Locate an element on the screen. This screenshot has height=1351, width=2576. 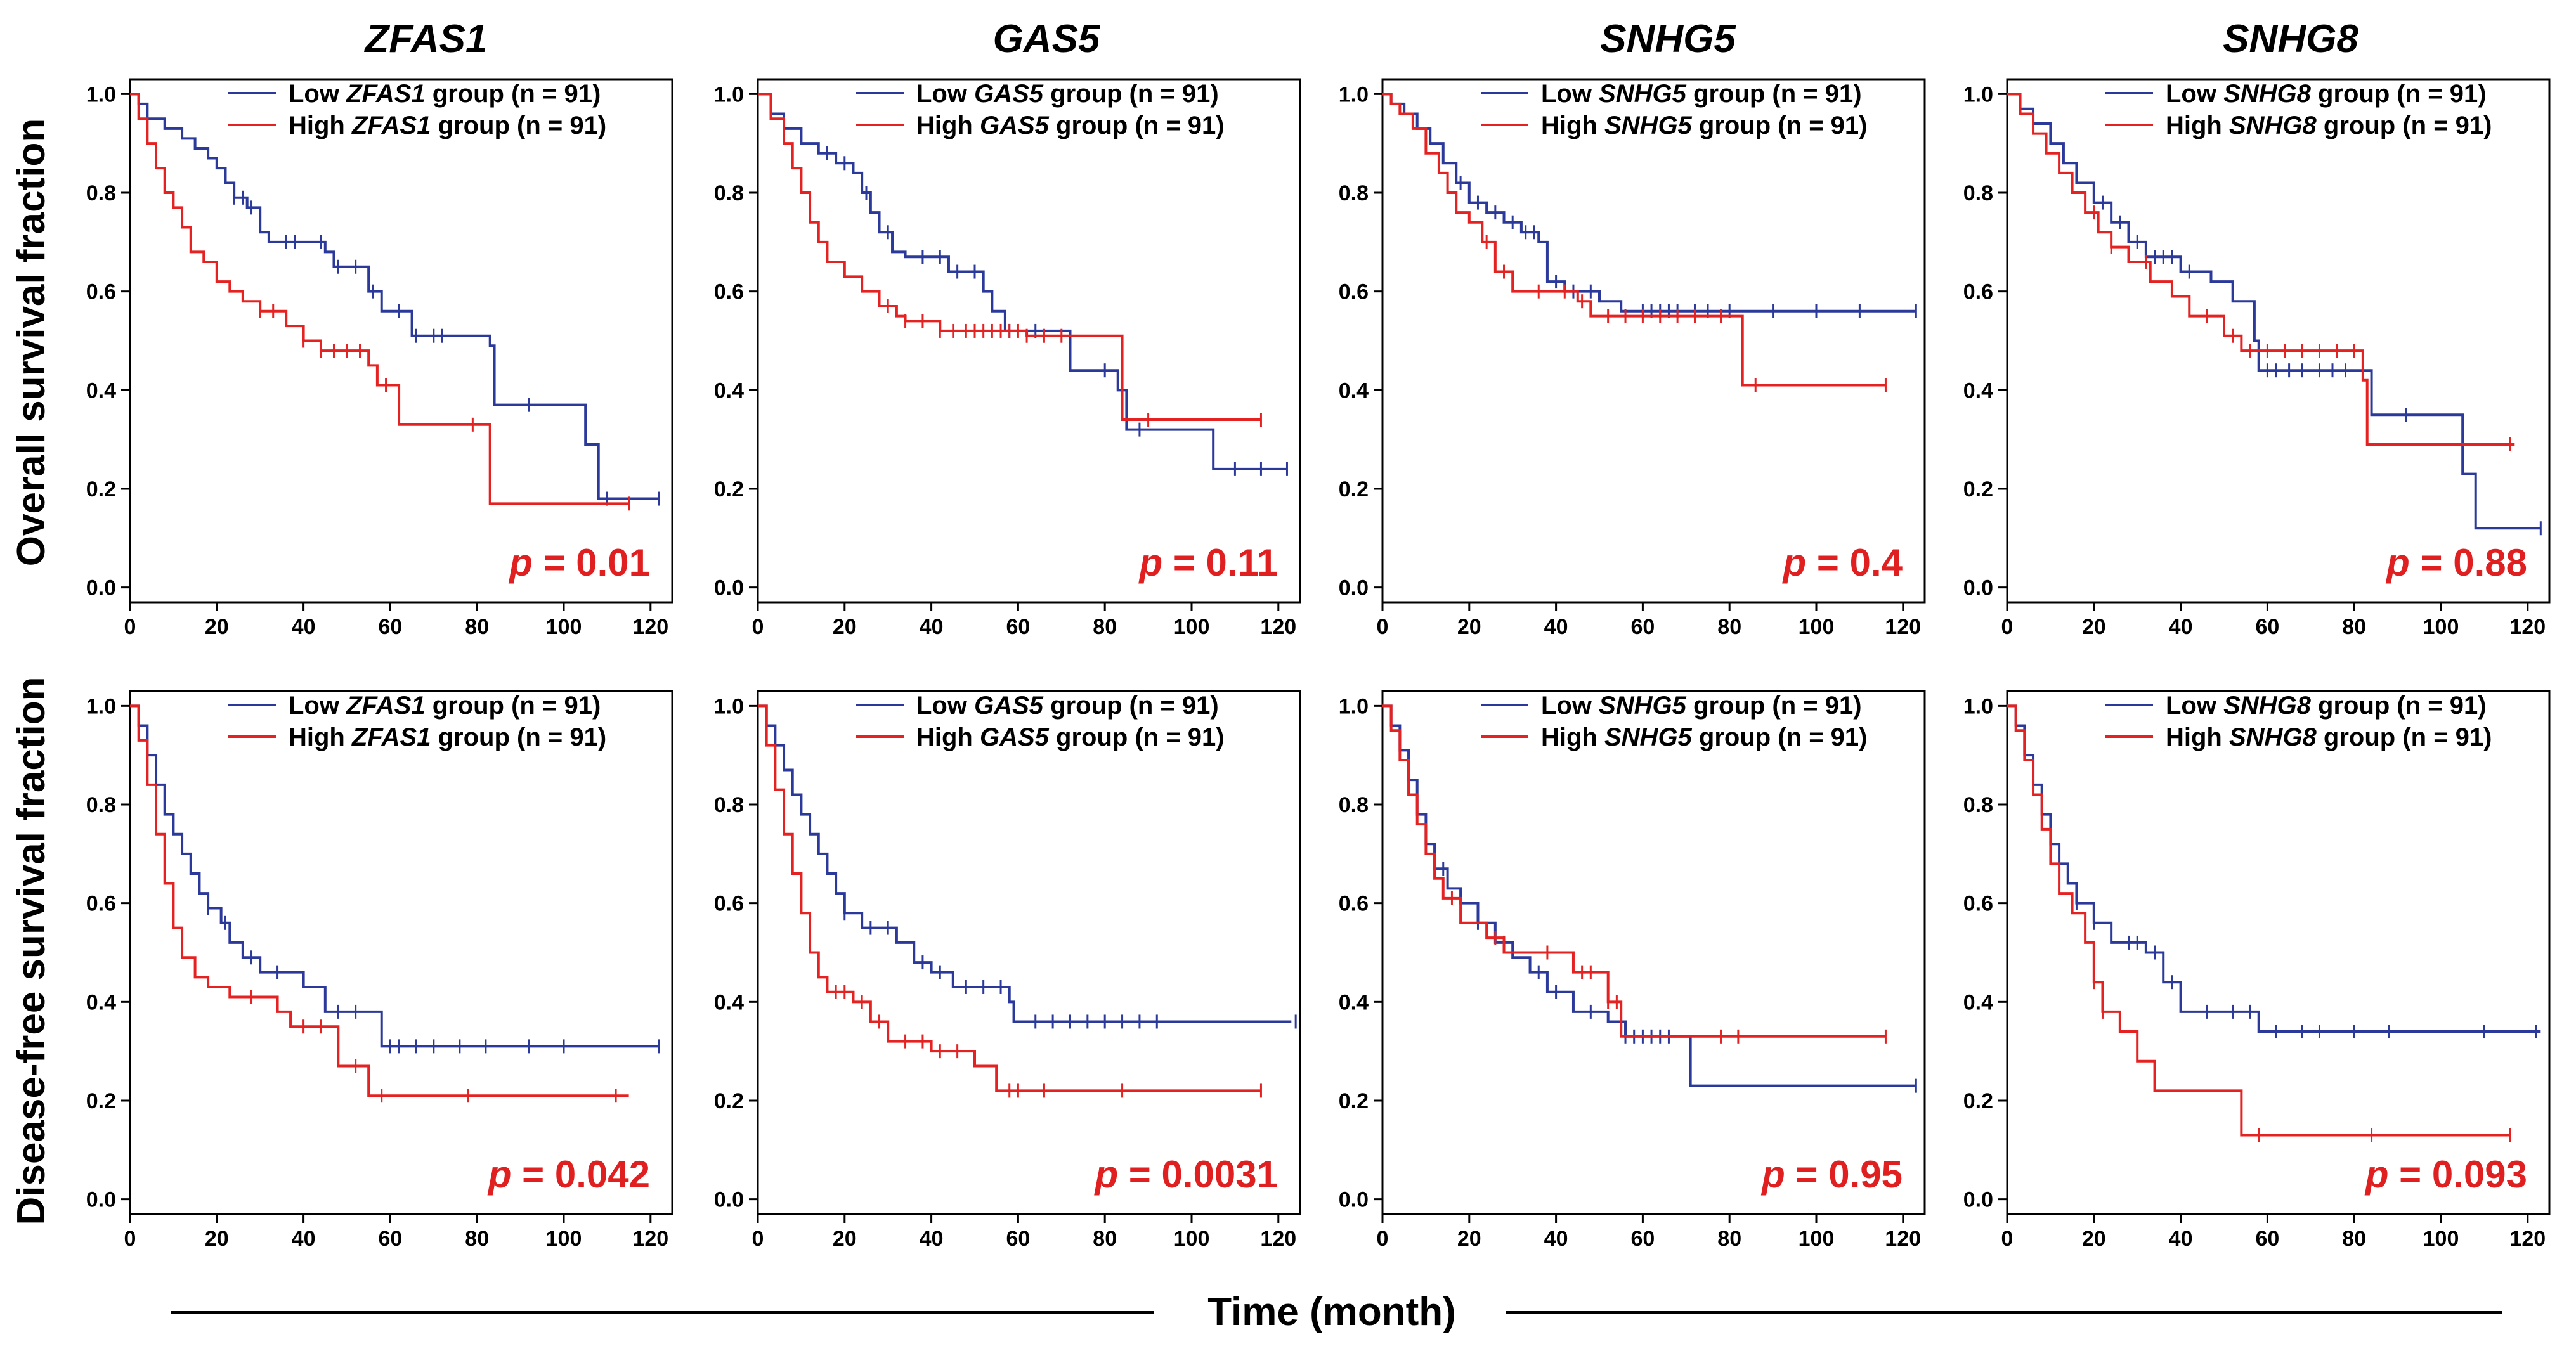
legend-text-high: High SNHG8 group (n = 91) is located at coordinates (2329, 737).